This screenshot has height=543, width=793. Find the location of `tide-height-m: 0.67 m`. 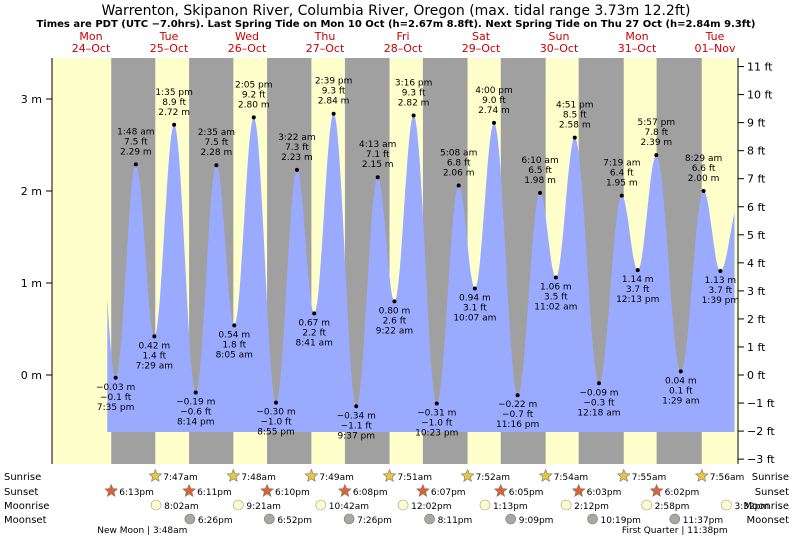

tide-height-m: 0.67 m is located at coordinates (314, 323).